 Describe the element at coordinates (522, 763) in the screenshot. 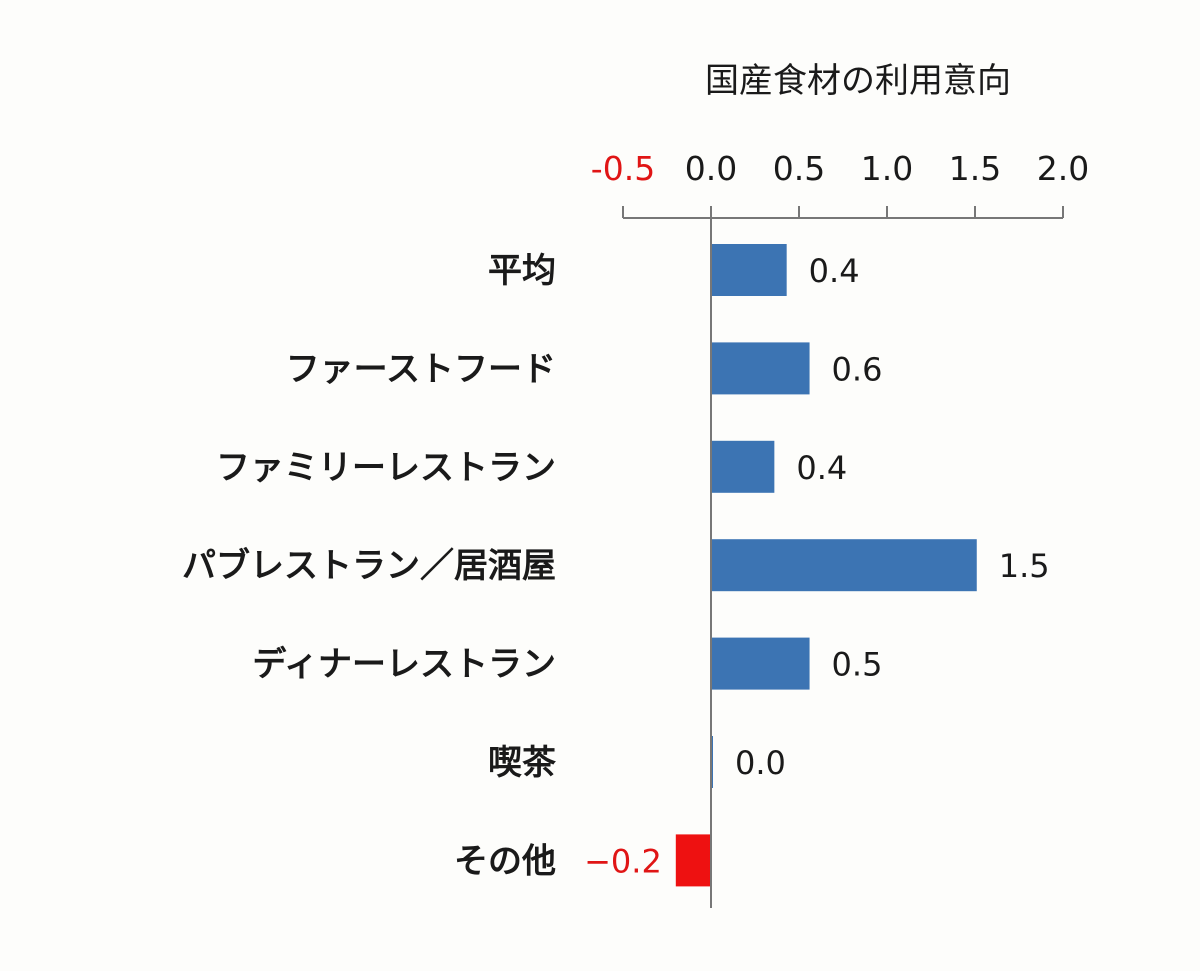

I see `category-label: 喫茶` at that location.